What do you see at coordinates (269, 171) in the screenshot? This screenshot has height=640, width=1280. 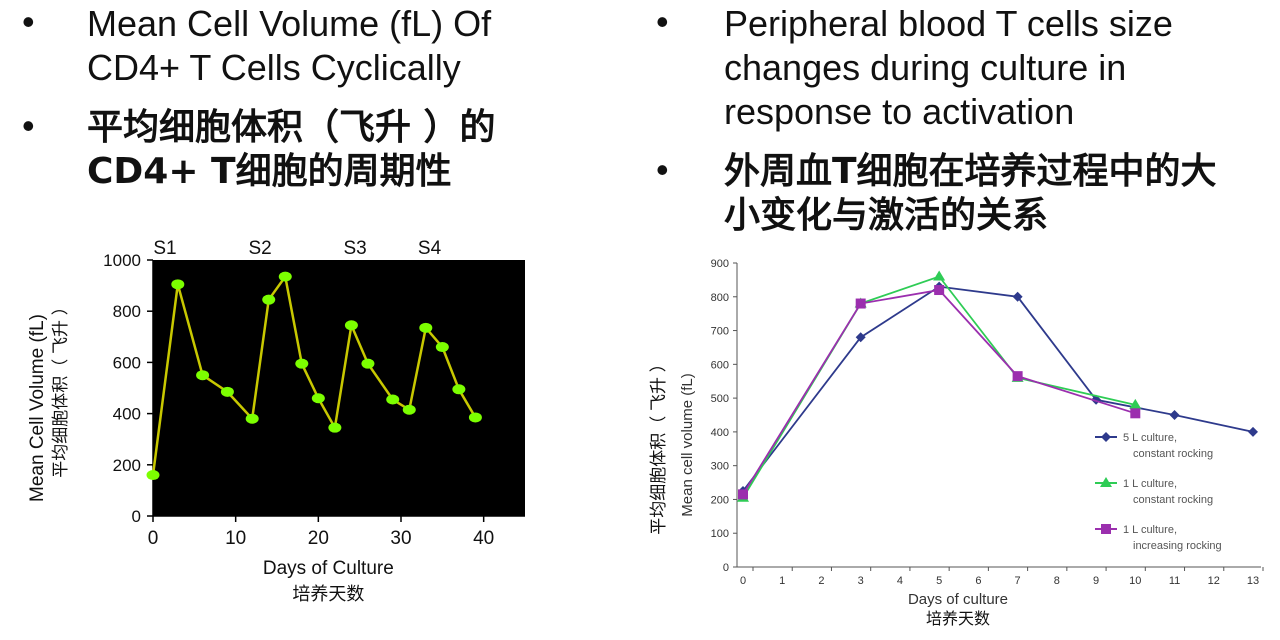 I see `left-bullet-2-line-2: CD4+ T细胞的周期性` at bounding box center [269, 171].